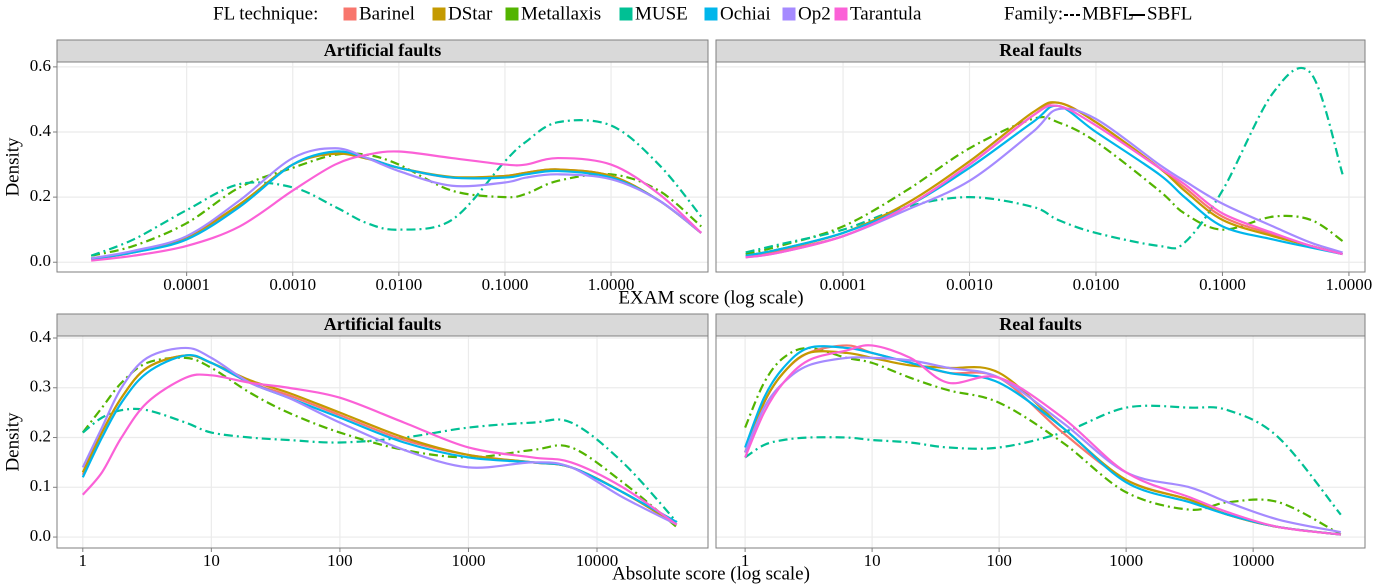 Image resolution: width=1389 pixels, height=588 pixels. I want to click on legend-label: Barinel, so click(387, 13).